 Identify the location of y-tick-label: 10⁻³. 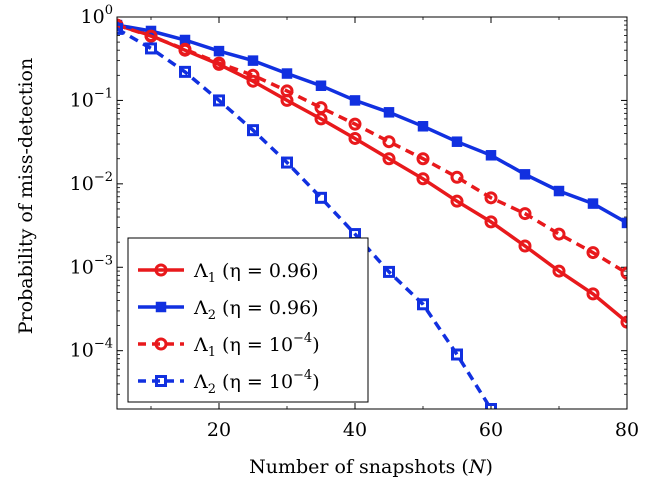
(91, 265).